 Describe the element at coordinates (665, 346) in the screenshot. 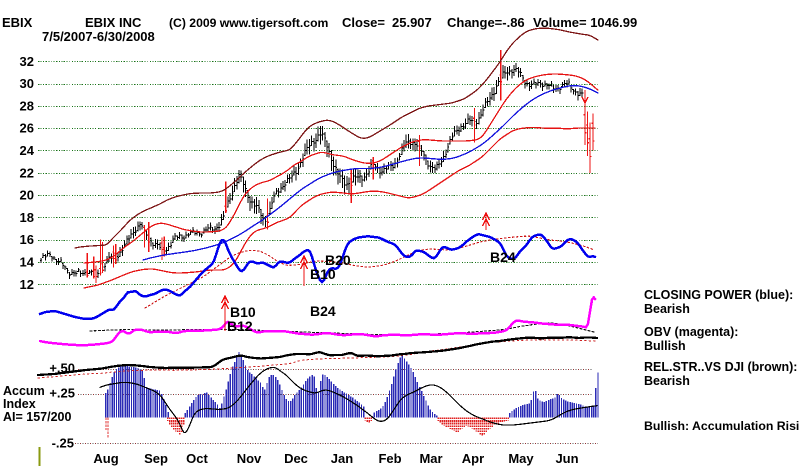

I see `svg-text: Bullish` at that location.